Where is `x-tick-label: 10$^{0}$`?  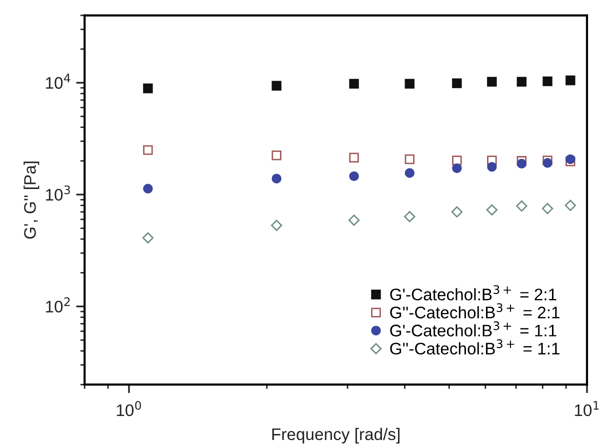
x-tick-label: 10$^{0}$ is located at coordinates (128, 408).